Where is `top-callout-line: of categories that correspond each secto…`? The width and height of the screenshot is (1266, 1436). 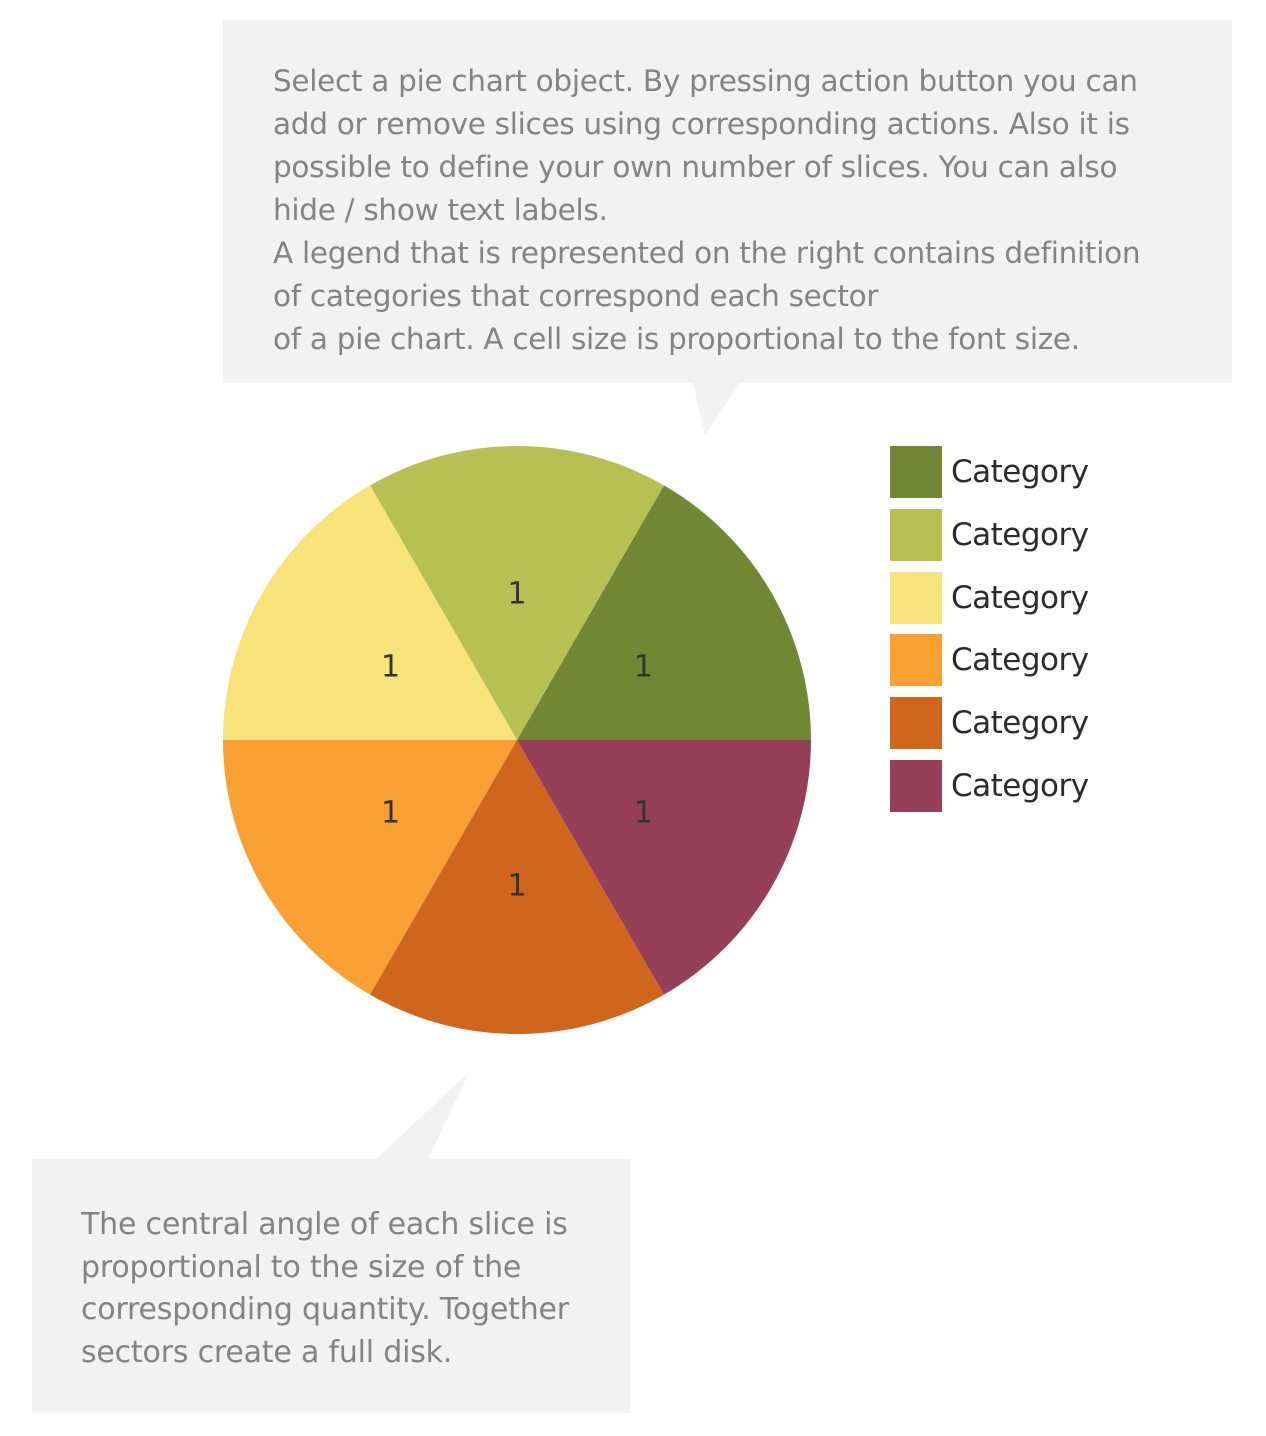 top-callout-line: of categories that correspond each secto… is located at coordinates (576, 296).